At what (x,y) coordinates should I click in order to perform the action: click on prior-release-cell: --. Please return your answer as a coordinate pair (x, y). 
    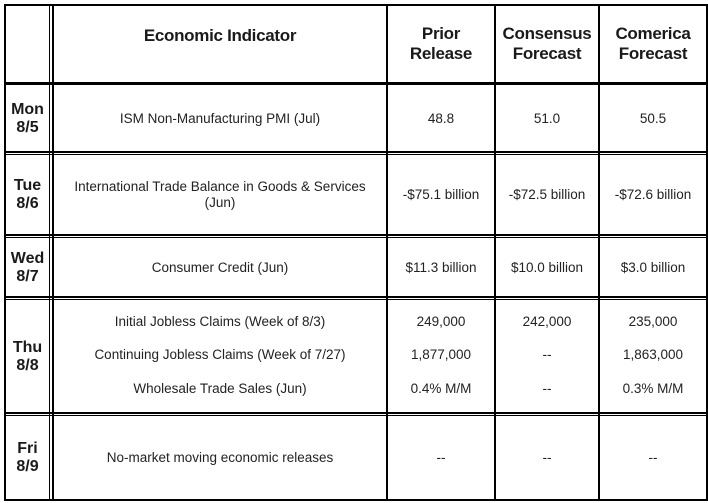
    Looking at the image, I should click on (441, 458).